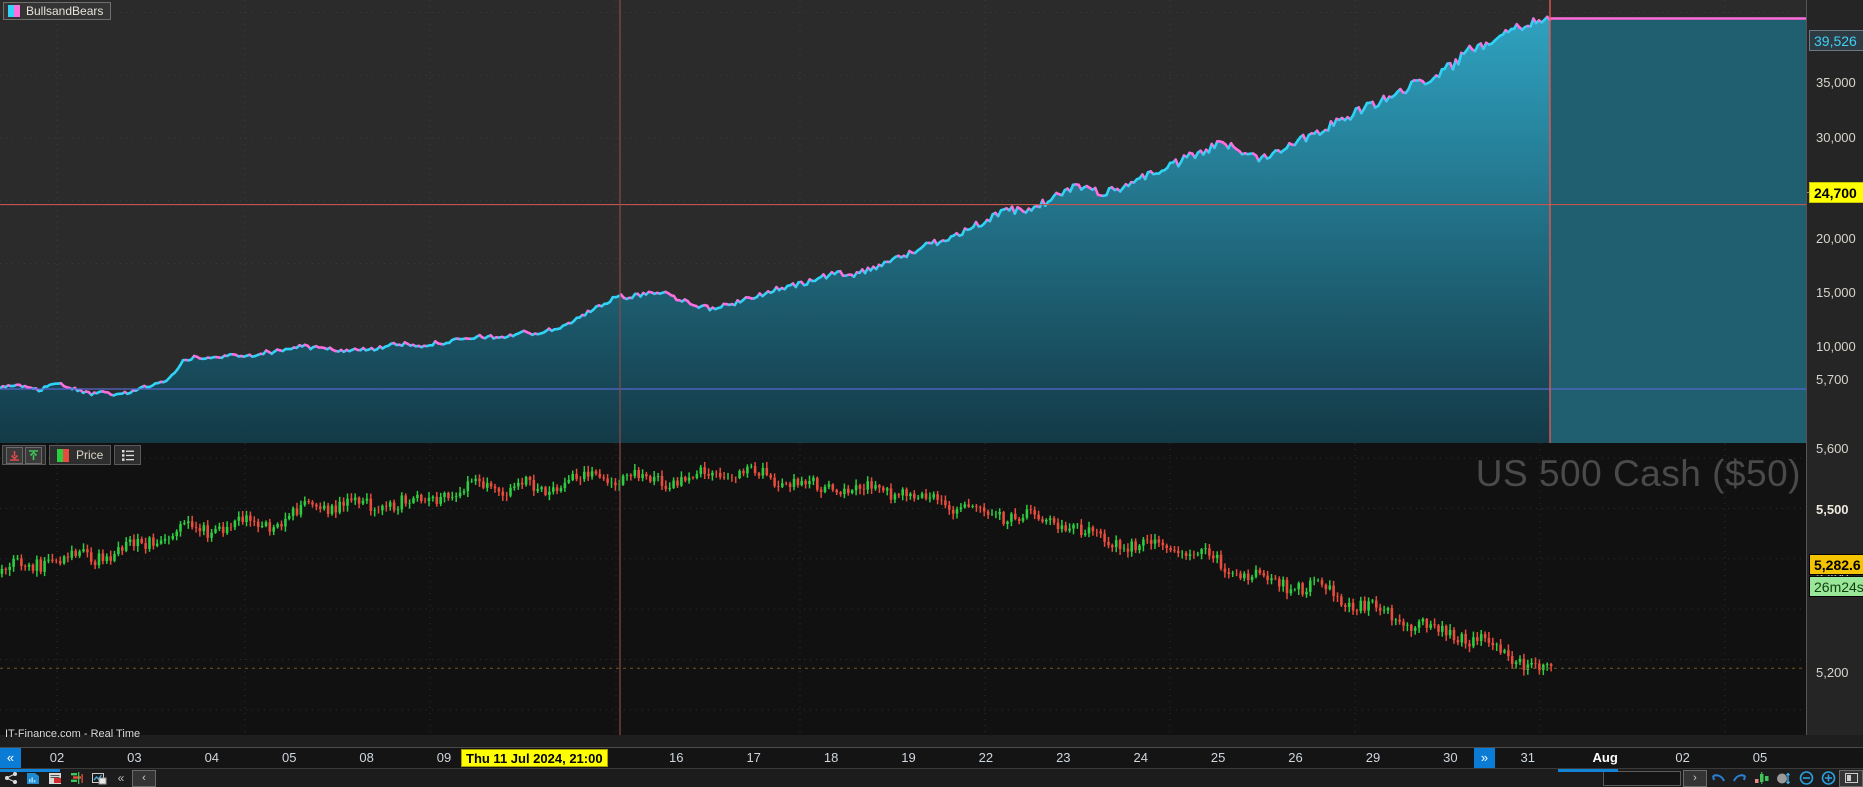 The image size is (1863, 787). I want to click on magnet-icon, so click(1784, 778).